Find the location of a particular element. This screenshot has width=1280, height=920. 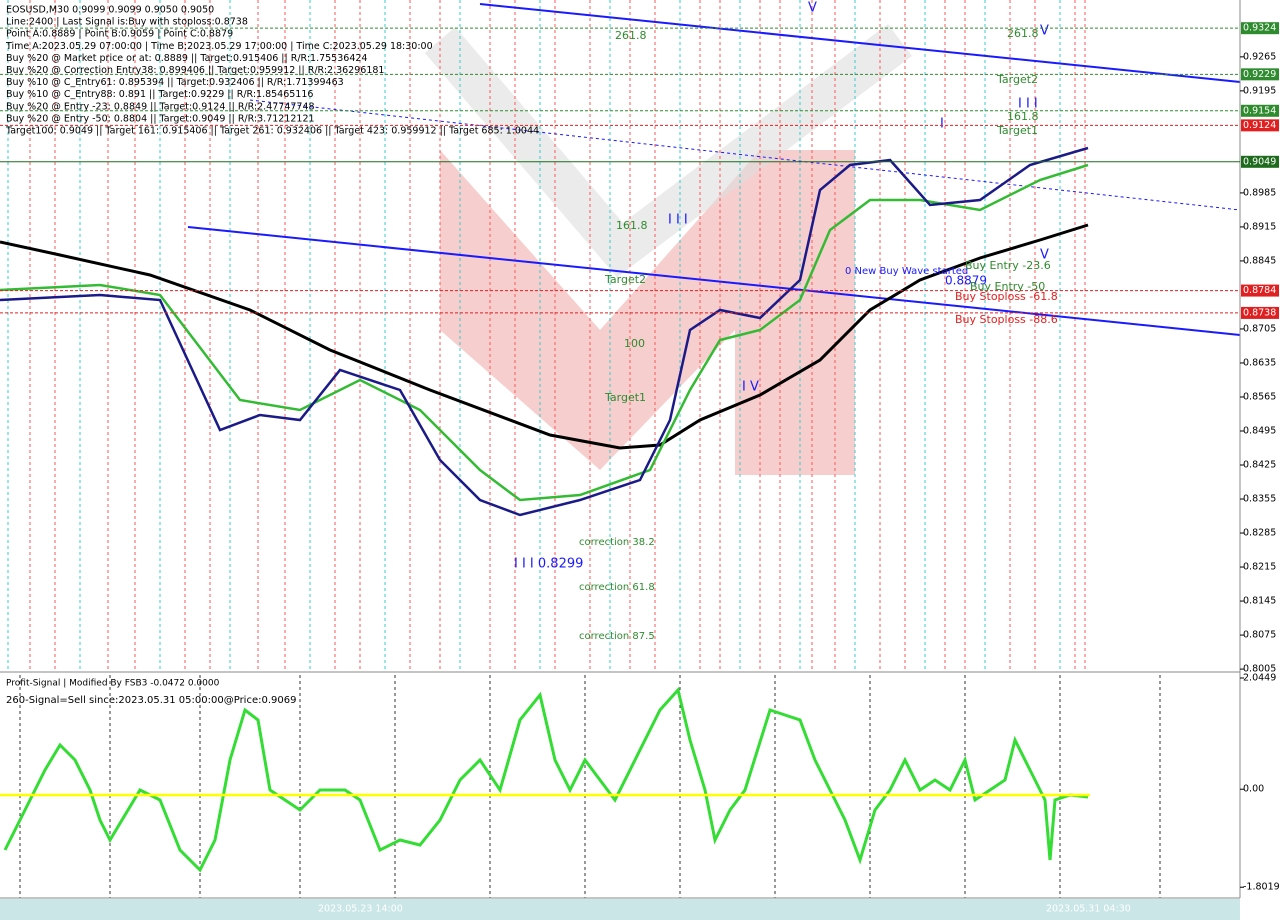

price-tick-label: 0.8495 is located at coordinates (1259, 430).